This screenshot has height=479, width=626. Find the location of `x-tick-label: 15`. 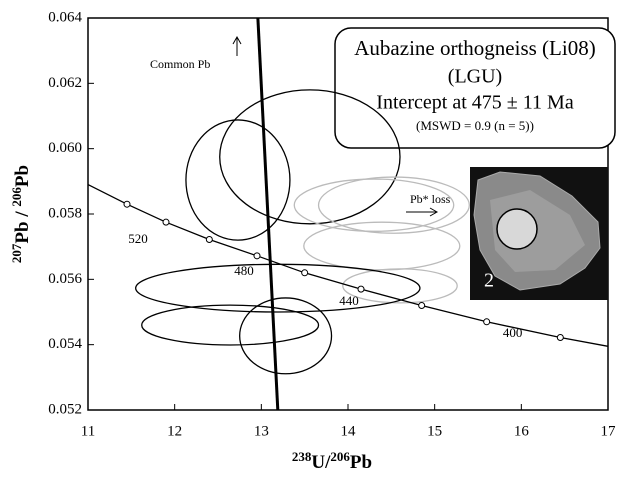

x-tick-label: 15 is located at coordinates (434, 431).